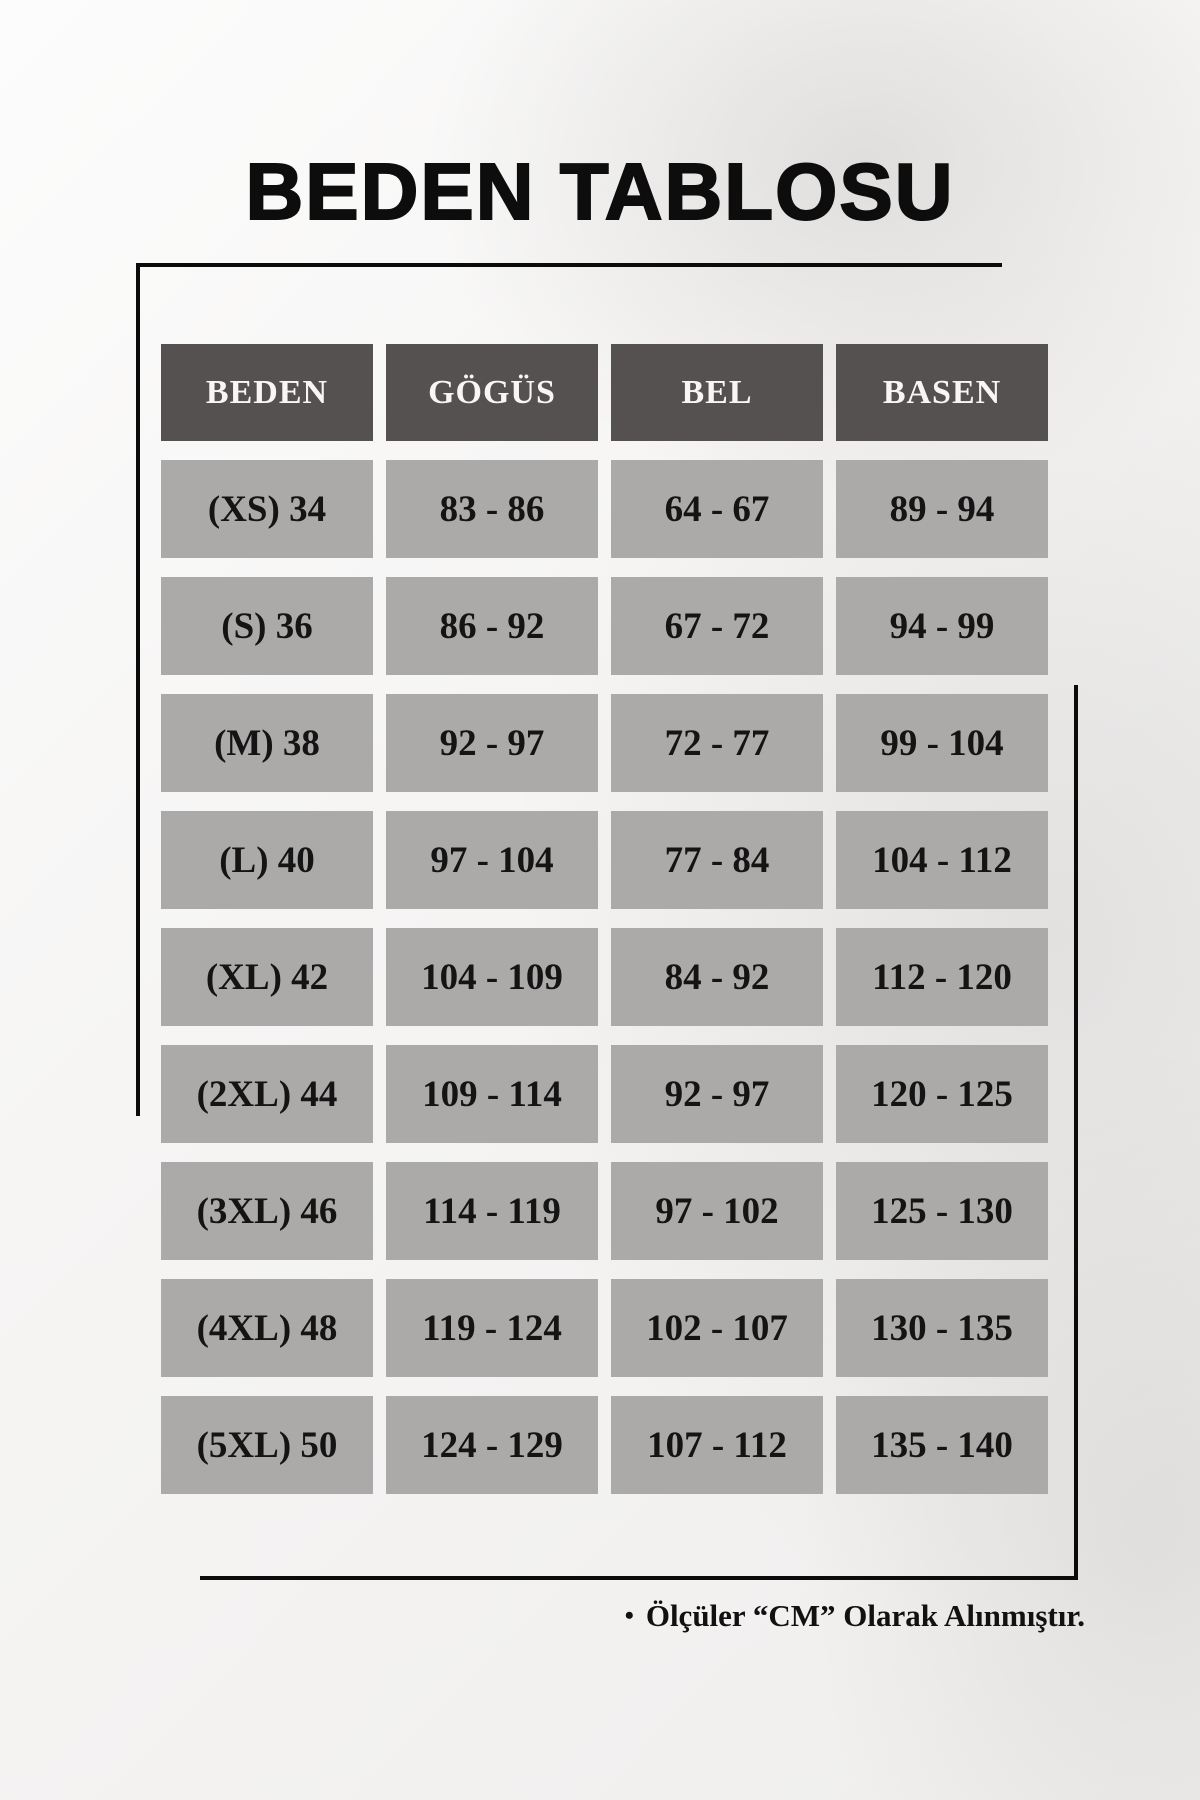 Image resolution: width=1200 pixels, height=1800 pixels. I want to click on table-cell-r4-c1: 104 - 109, so click(492, 977).